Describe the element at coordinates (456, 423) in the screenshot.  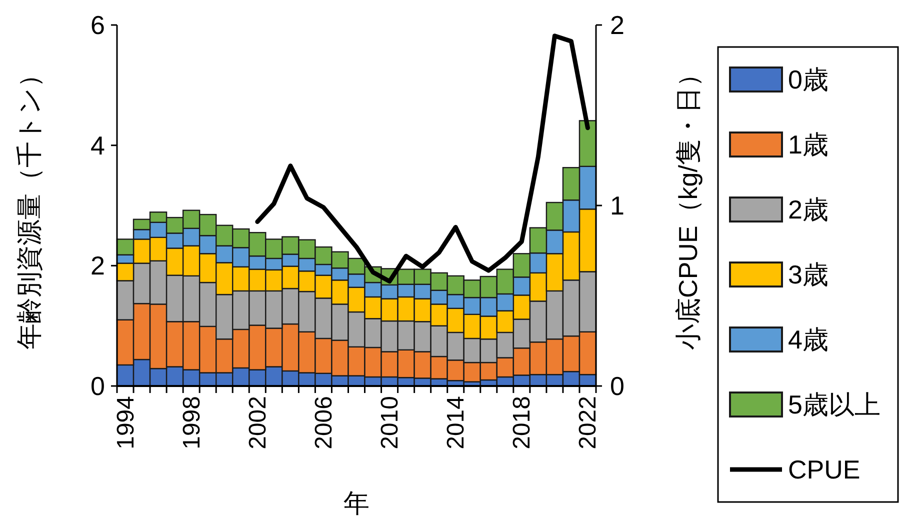
I see `x-tick-label: 2014` at that location.